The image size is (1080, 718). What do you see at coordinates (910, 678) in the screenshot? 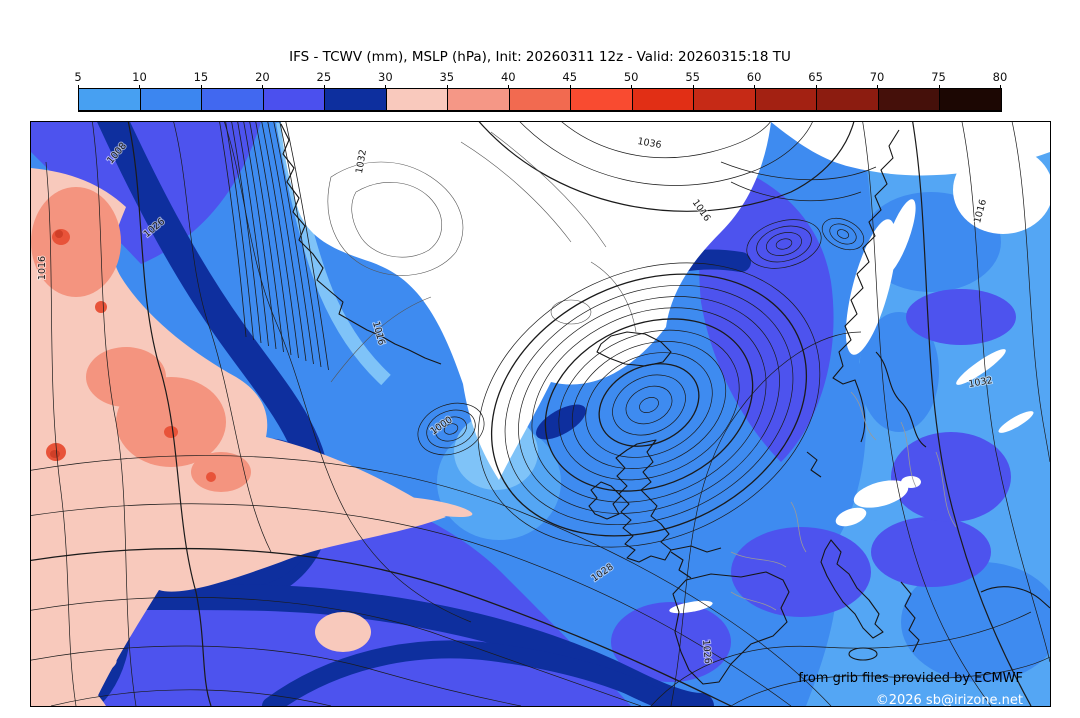
I see `credit-ecmwf: from grib files provided by ECMWF` at bounding box center [910, 678].